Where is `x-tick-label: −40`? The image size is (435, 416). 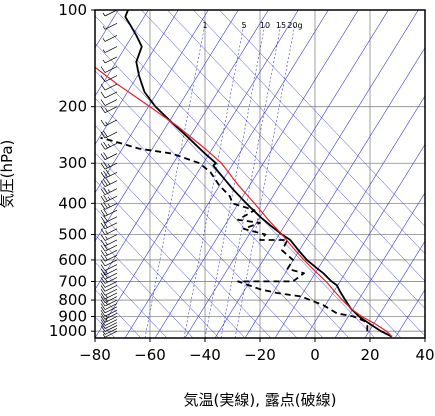 x-tick-label: −40 is located at coordinates (205, 355).